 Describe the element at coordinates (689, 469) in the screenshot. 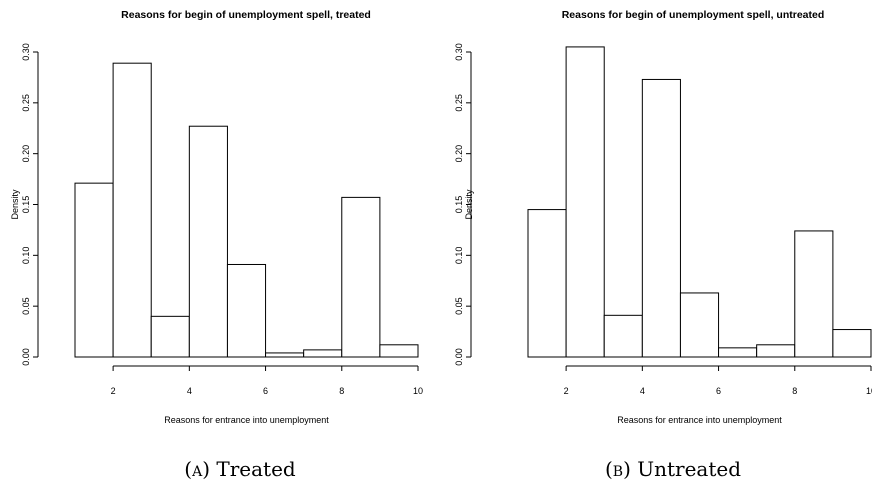

I see `caption-text: Untreated` at that location.